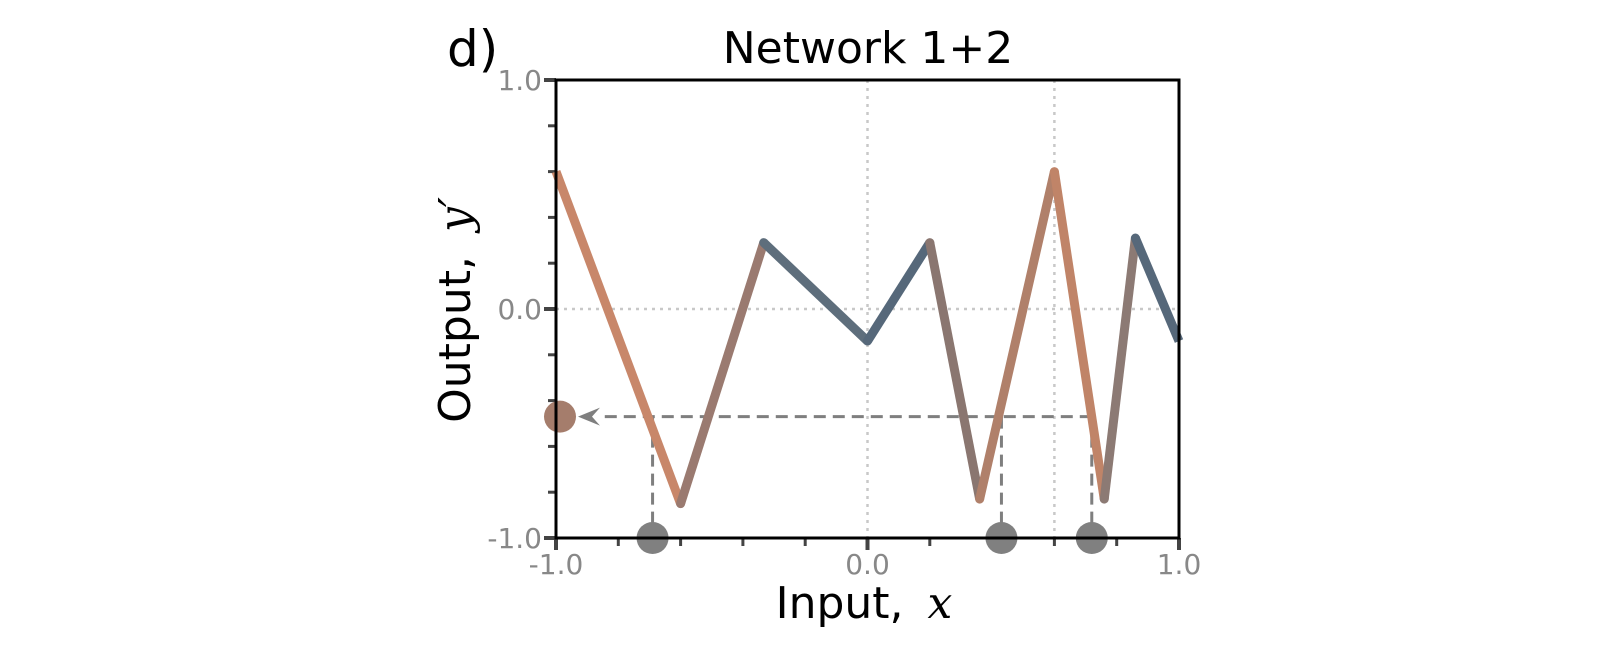  What do you see at coordinates (514, 538) in the screenshot?
I see `y-tick-label: -1.0` at bounding box center [514, 538].